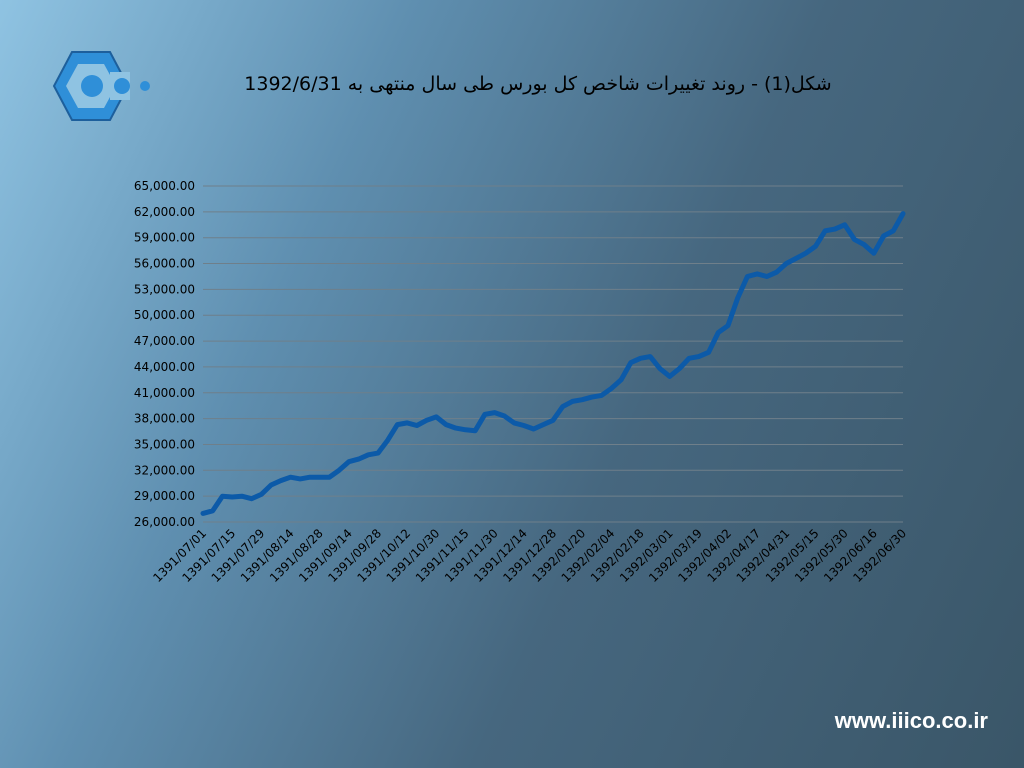 The image size is (1024, 768). What do you see at coordinates (164, 186) in the screenshot?
I see `y-tick-label: 65,000.00` at bounding box center [164, 186].